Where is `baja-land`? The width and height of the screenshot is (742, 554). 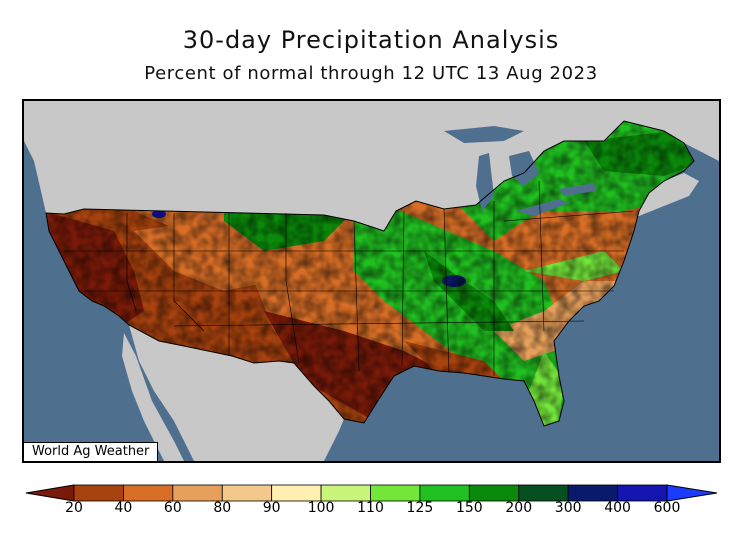
baja-land is located at coordinates (153, 397).